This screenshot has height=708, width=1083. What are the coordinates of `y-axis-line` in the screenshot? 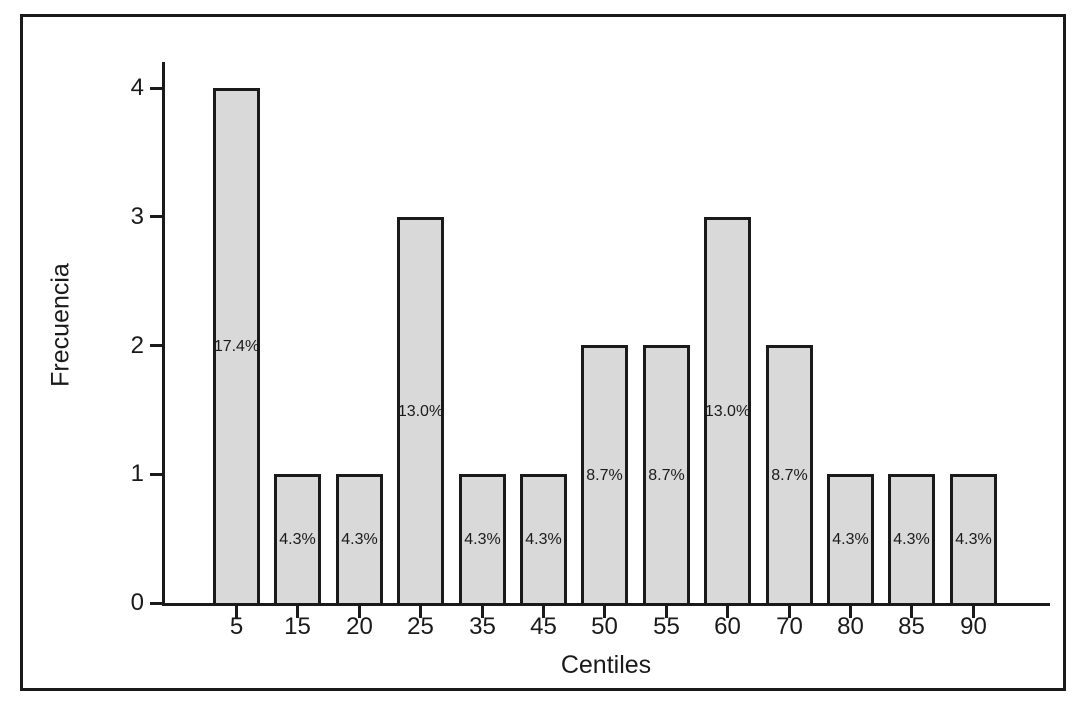 It's located at (163, 334).